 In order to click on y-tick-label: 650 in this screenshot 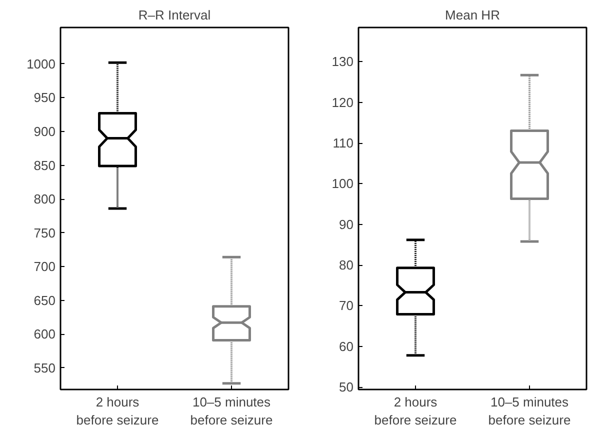, I will do `click(45, 300)`.